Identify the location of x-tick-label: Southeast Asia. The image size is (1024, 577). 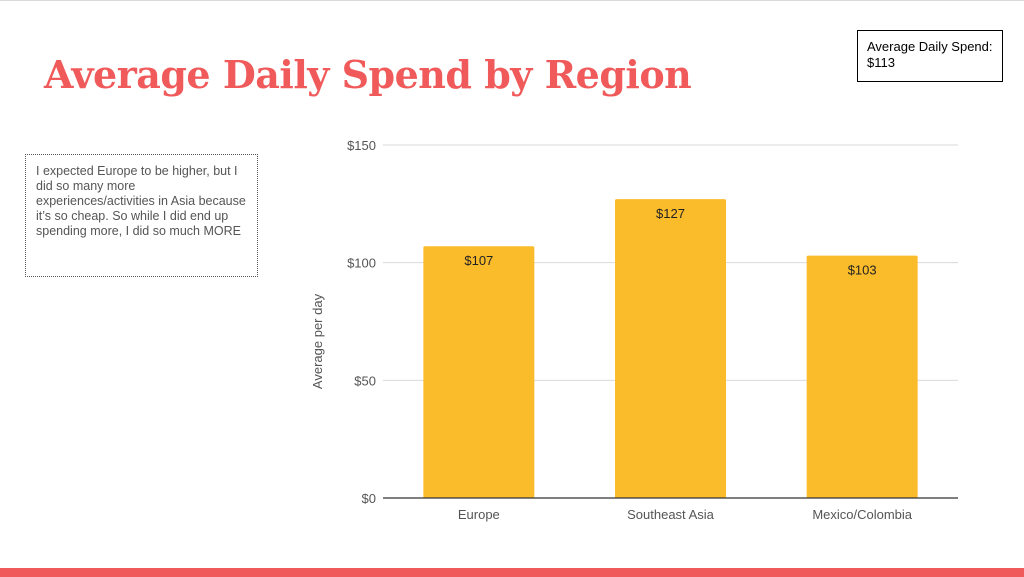
(670, 514).